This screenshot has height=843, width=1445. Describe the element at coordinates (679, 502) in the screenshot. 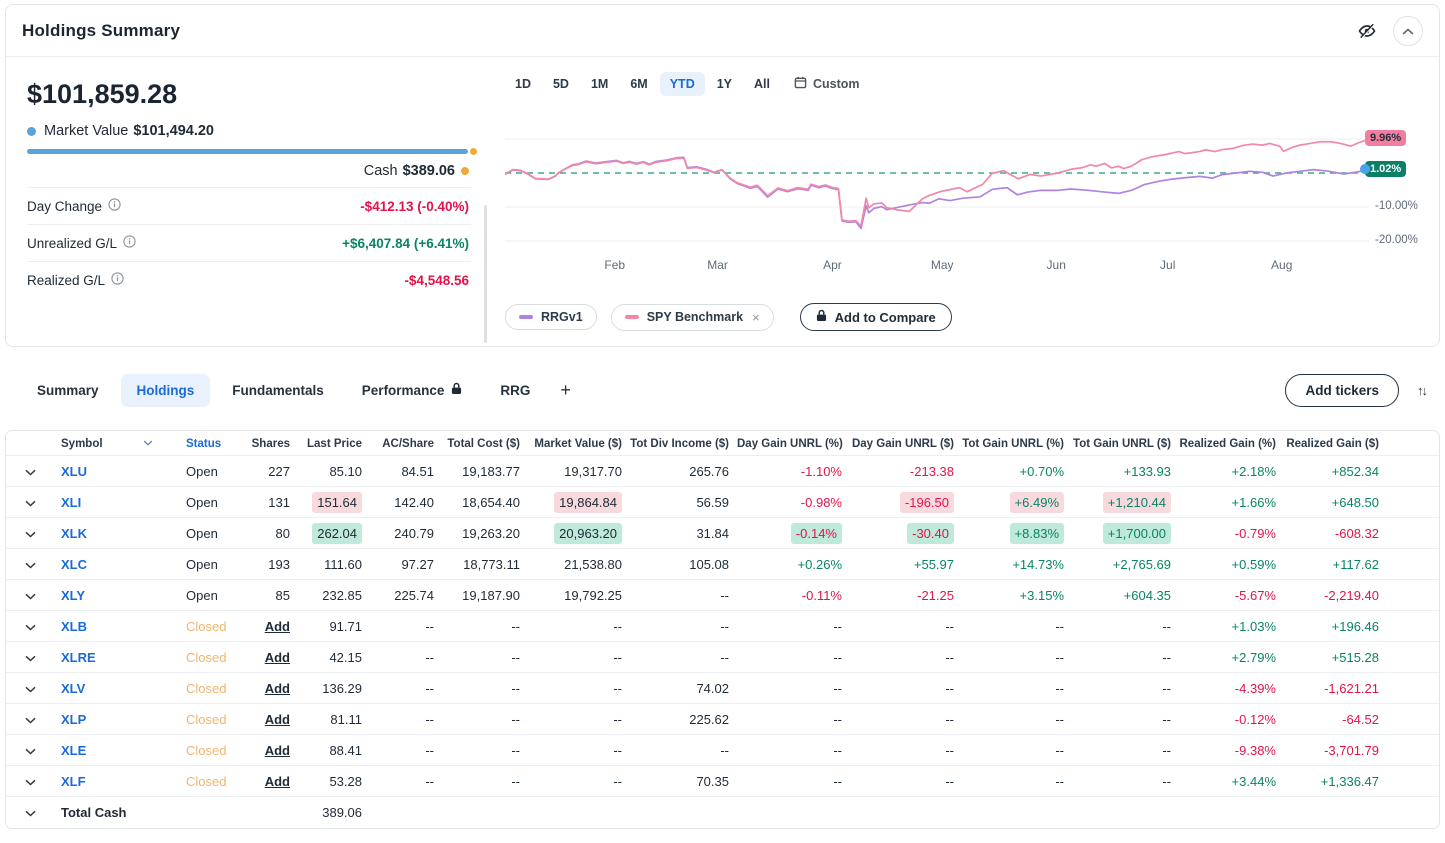

I see `value-cell: 56.59` at that location.